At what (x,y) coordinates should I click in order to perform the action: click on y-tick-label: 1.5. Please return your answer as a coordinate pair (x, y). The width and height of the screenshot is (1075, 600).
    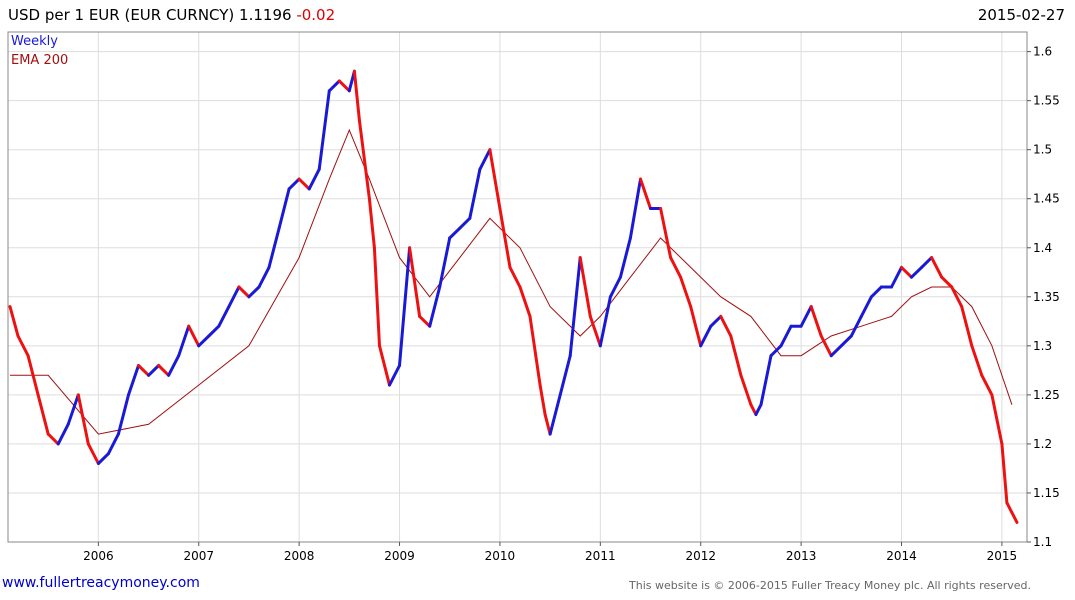
    Looking at the image, I should click on (1042, 150).